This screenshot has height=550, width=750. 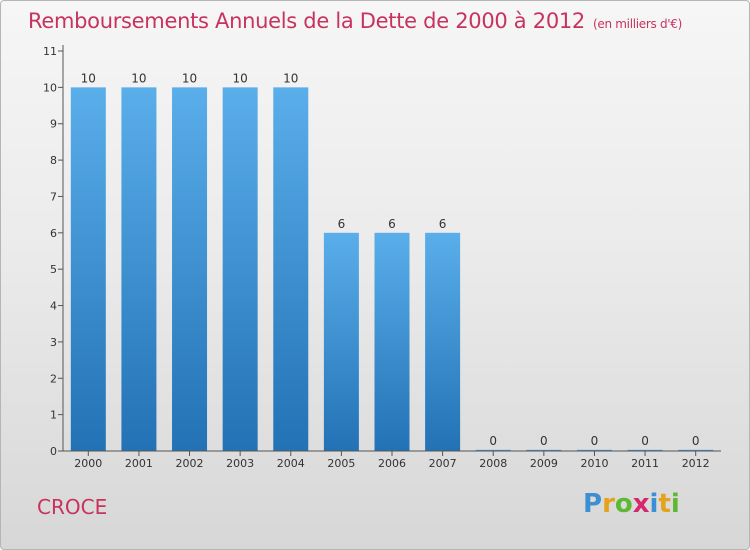 What do you see at coordinates (50, 87) in the screenshot?
I see `y-tick-label: 10` at bounding box center [50, 87].